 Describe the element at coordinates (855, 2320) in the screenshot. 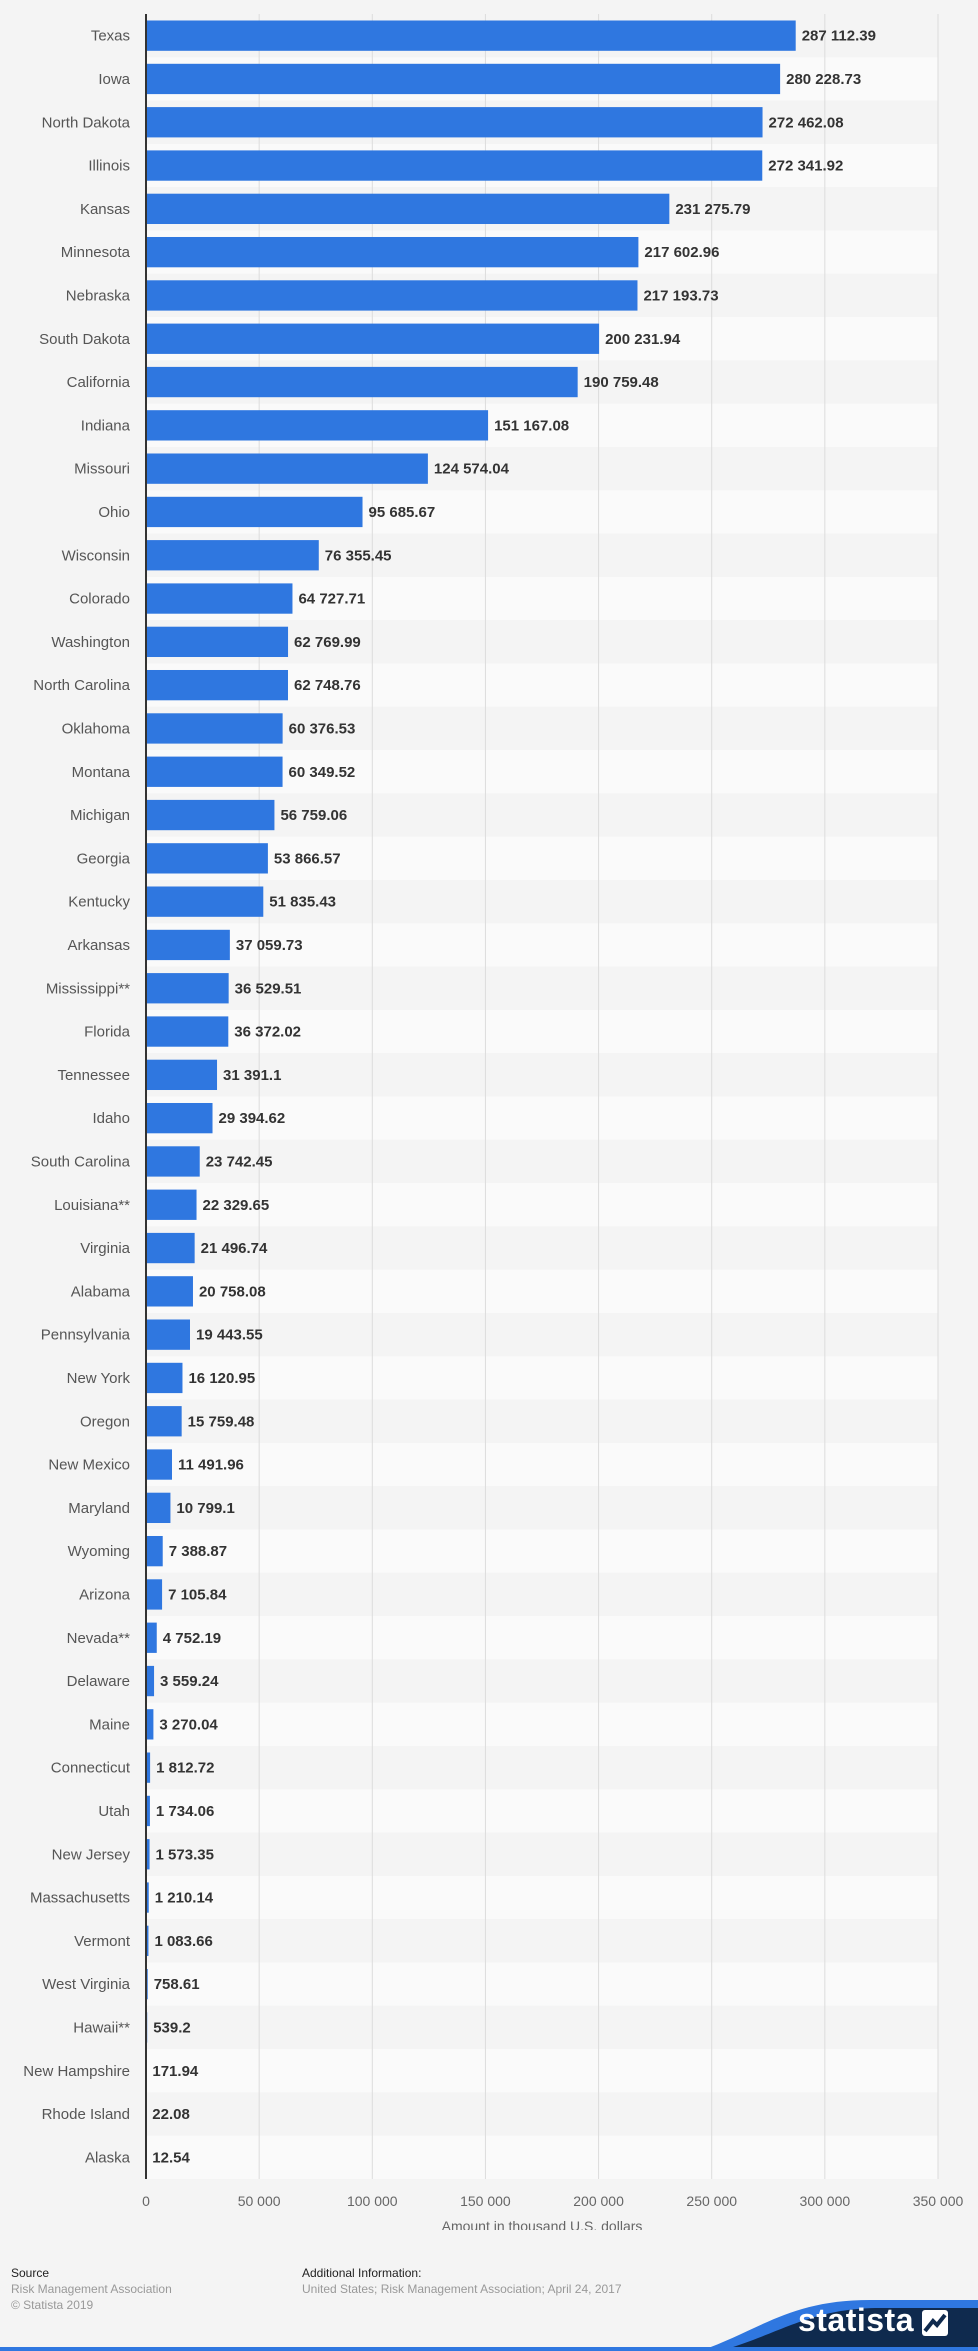

I see `statista-logo: statista` at that location.